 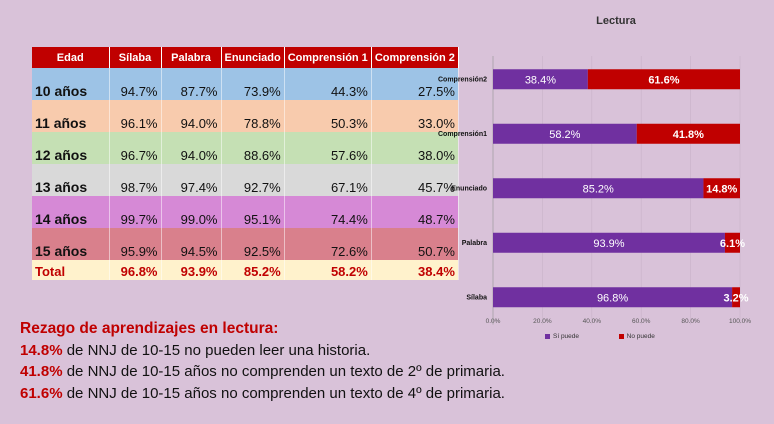 I want to click on value-cell: 96.7%, so click(x=135, y=148).